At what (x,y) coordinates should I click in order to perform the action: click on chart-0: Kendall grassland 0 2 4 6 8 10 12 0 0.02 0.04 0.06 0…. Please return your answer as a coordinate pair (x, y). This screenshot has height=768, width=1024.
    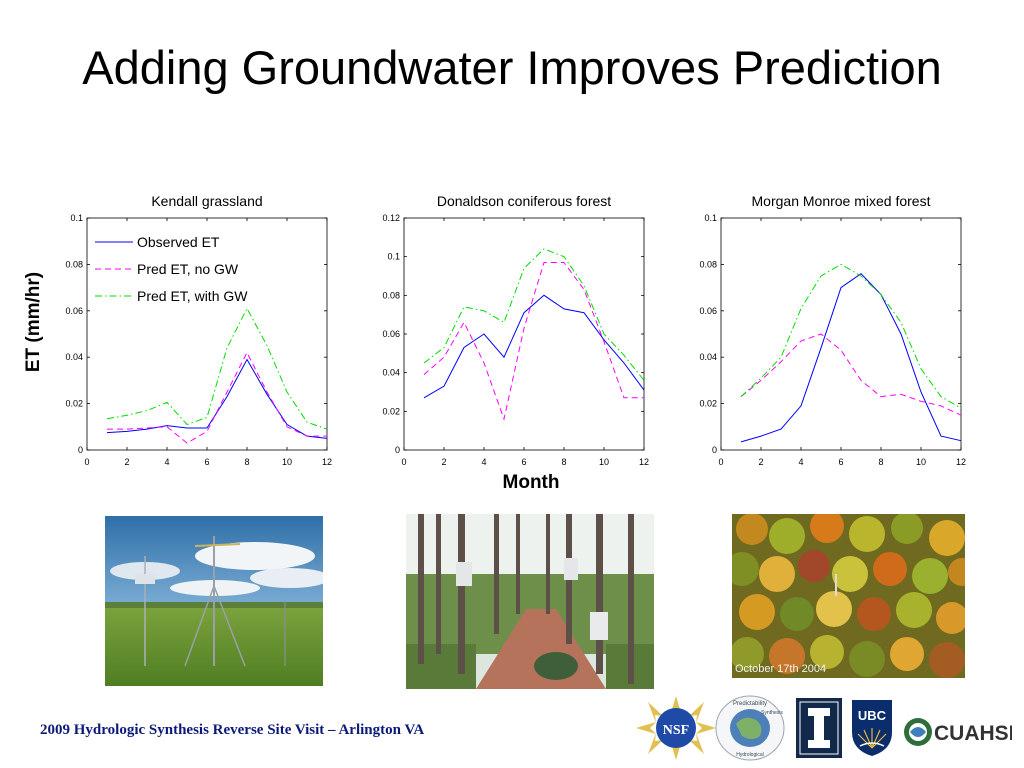
    Looking at the image, I should click on (198, 330).